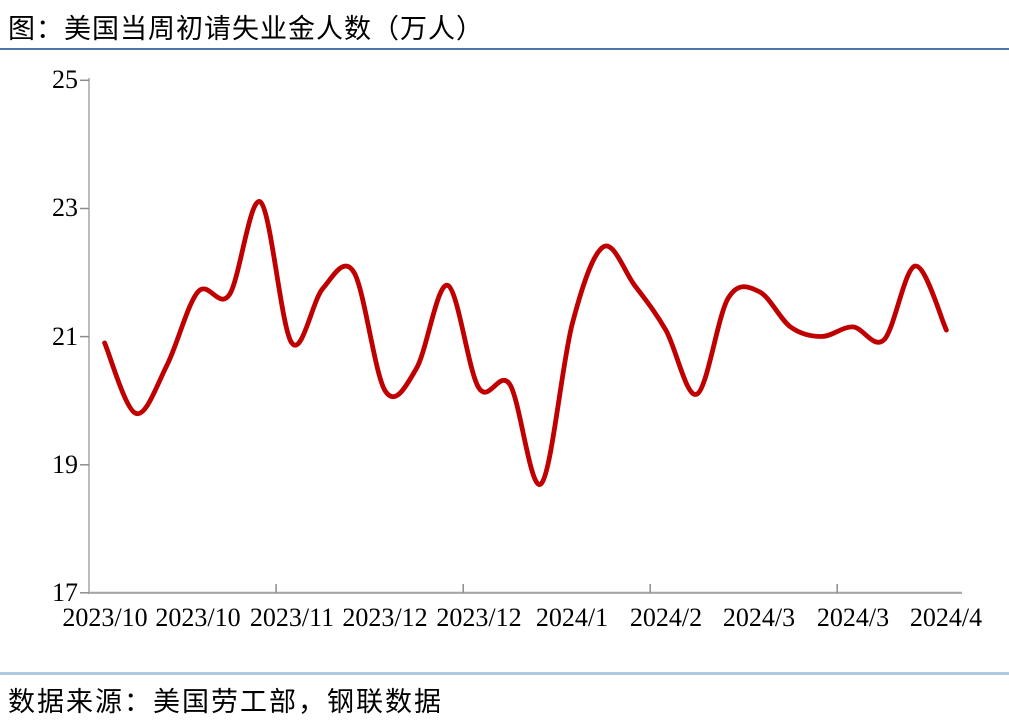 Image resolution: width=1009 pixels, height=723 pixels. I want to click on y-axis-label: 21, so click(65, 336).